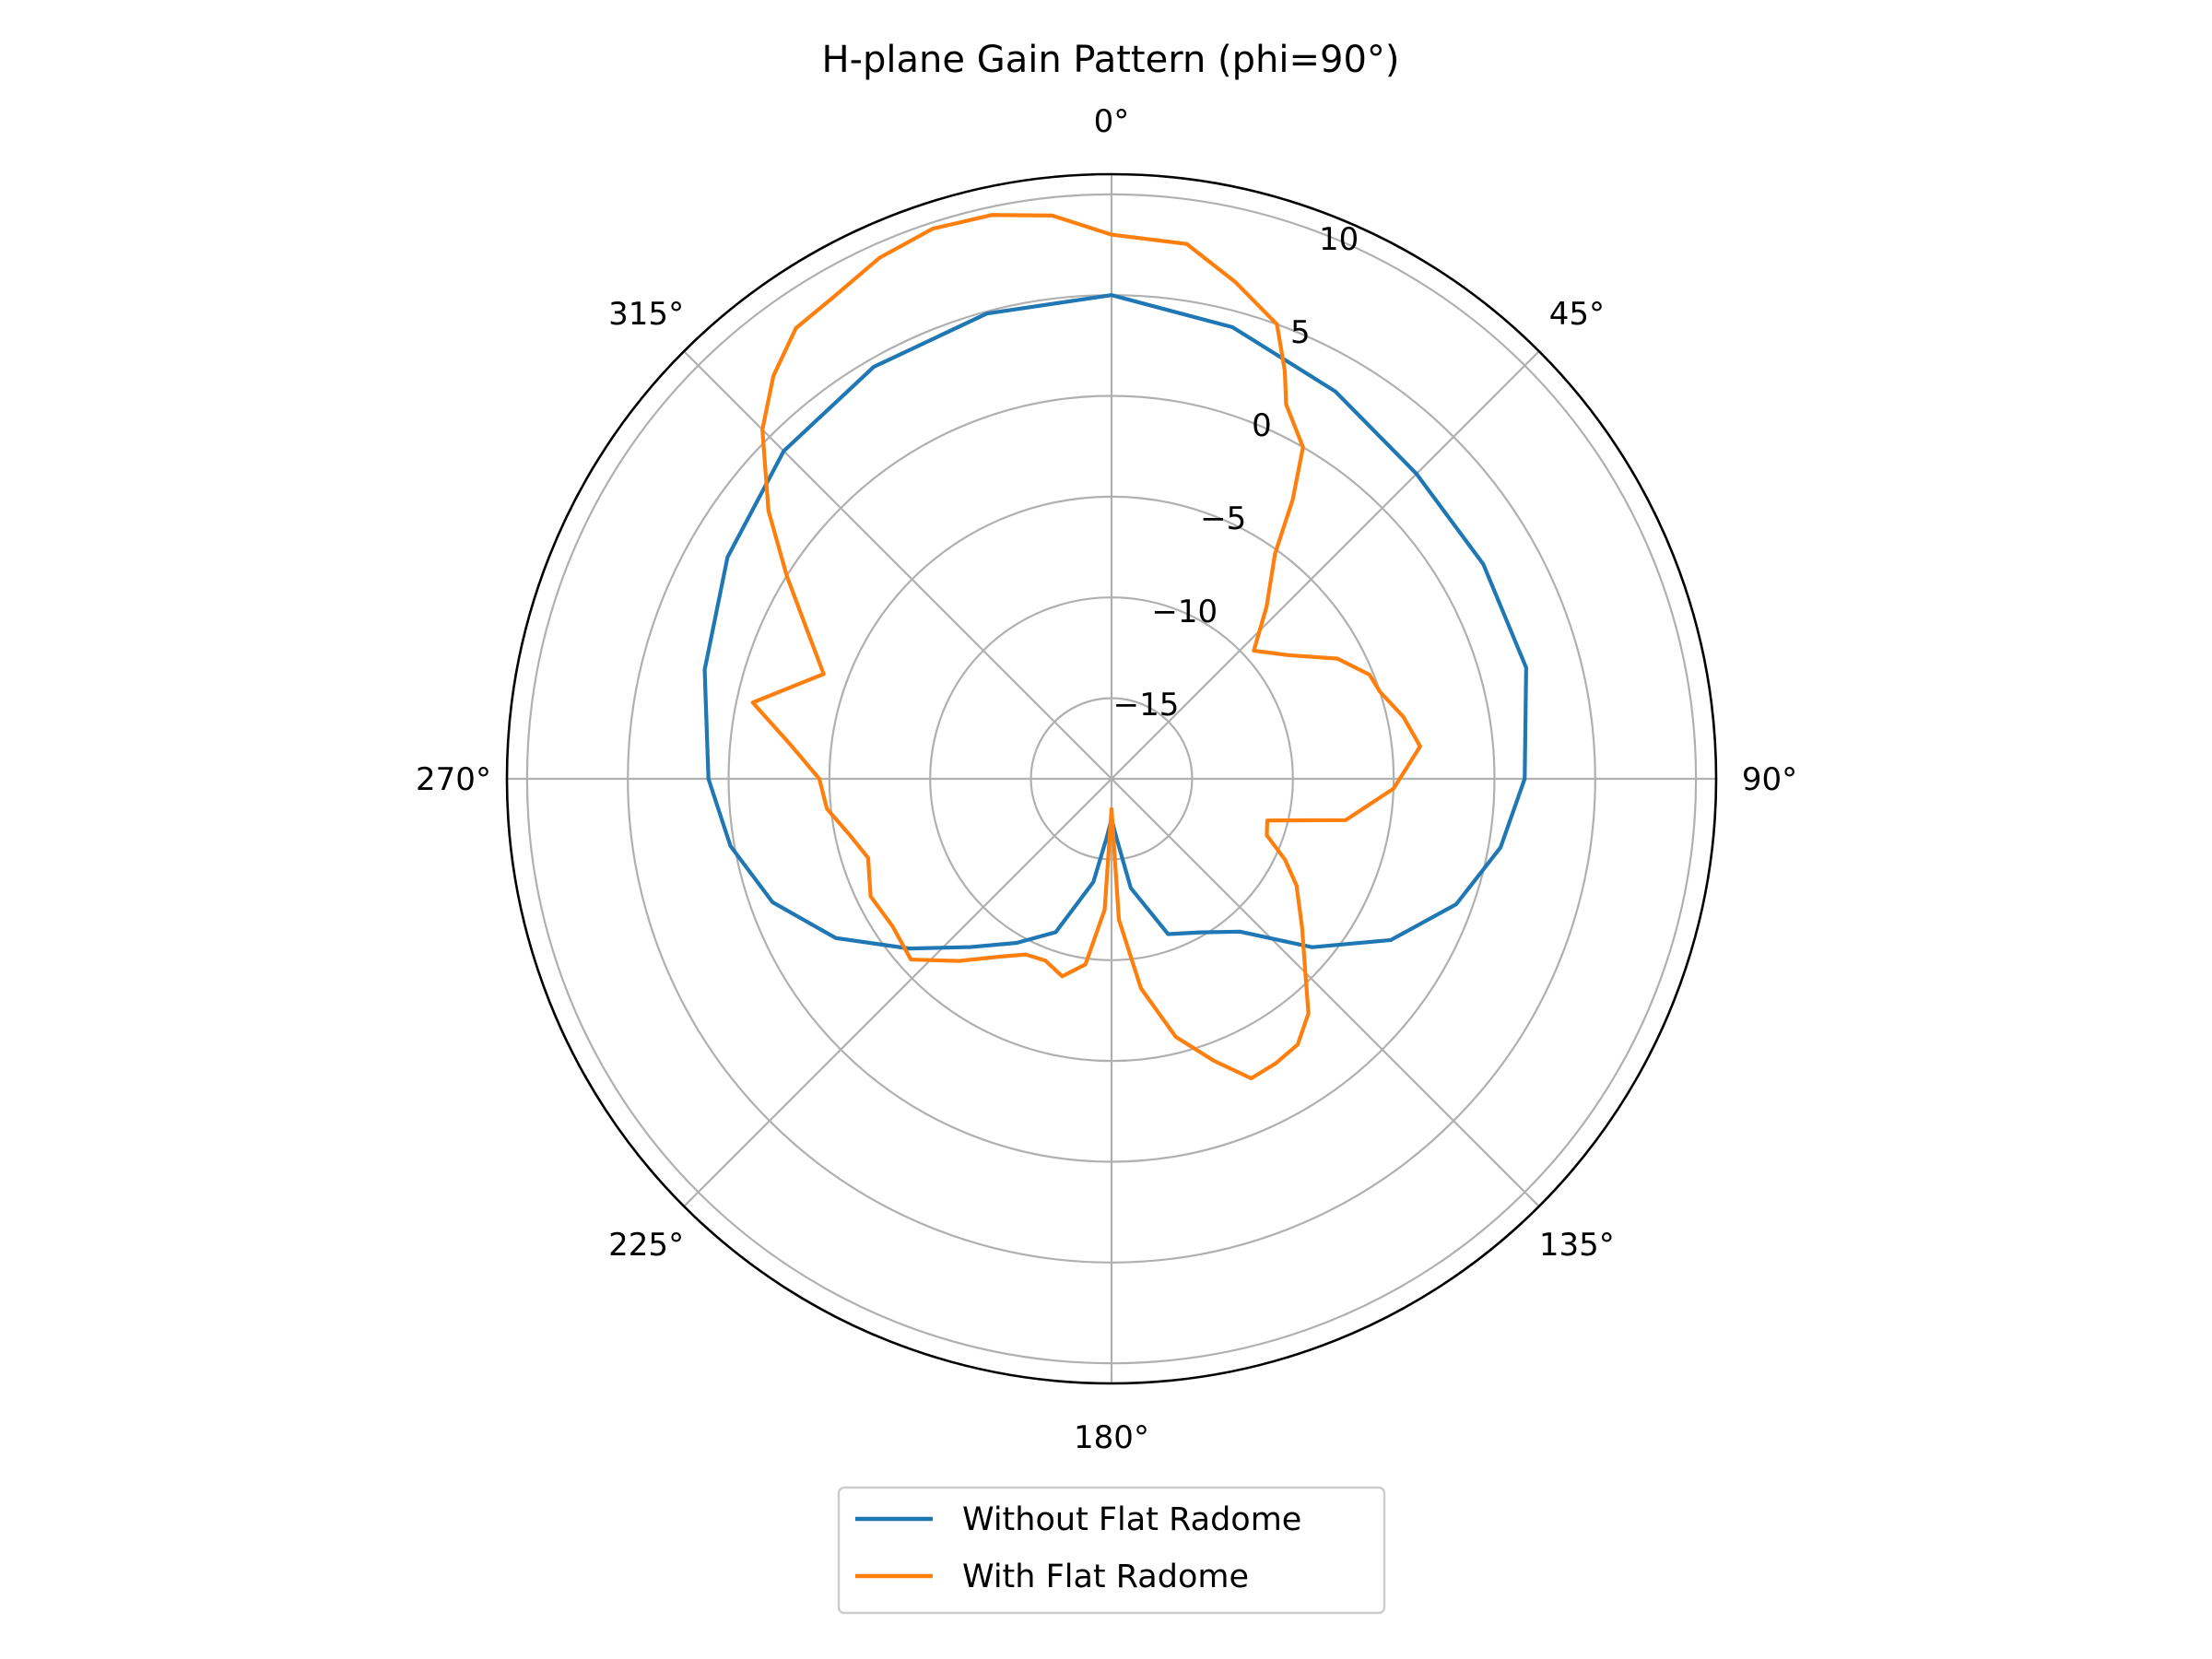 The height and width of the screenshot is (1659, 2212). I want to click on radial-tick-label: −15, so click(1146, 705).